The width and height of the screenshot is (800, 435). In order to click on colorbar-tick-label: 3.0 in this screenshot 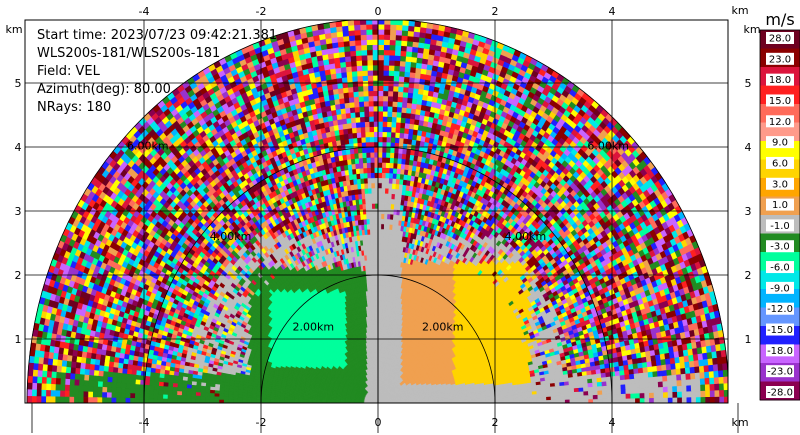, I will do `click(780, 184)`.